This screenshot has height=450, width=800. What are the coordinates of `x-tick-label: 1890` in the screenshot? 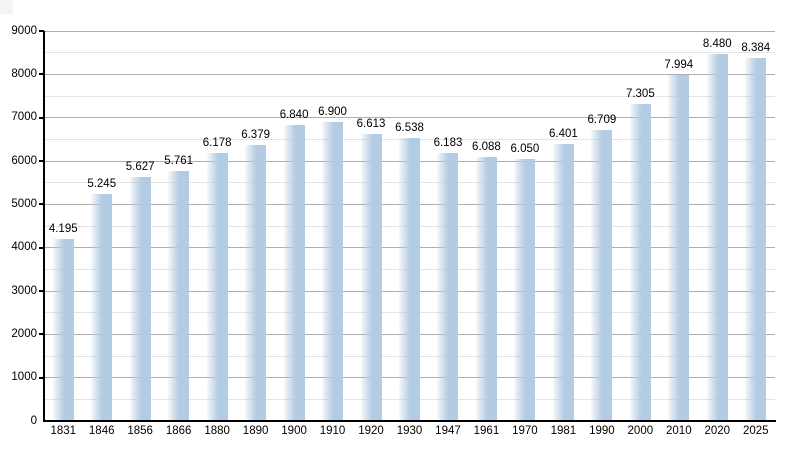 It's located at (255, 431).